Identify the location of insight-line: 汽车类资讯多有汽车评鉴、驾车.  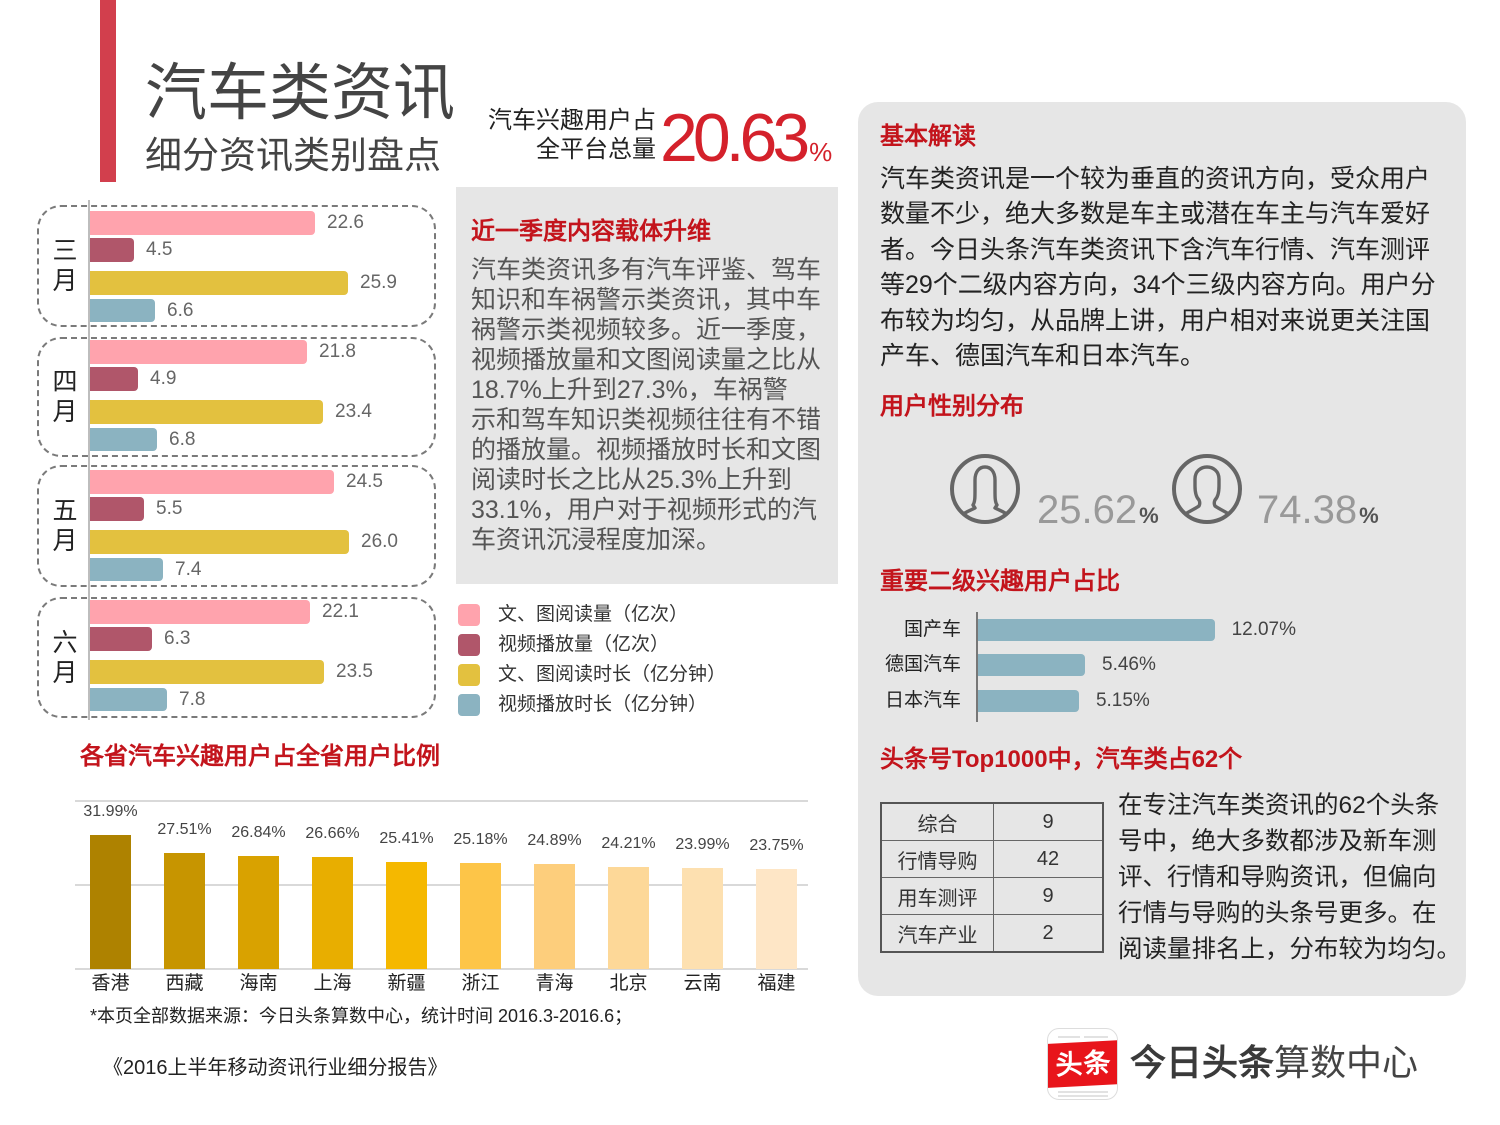
(646, 270).